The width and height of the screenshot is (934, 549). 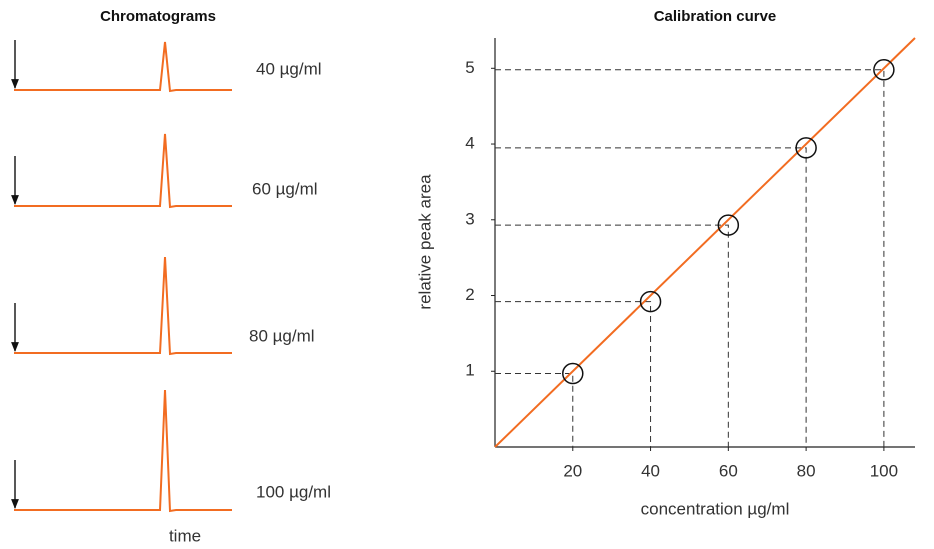 I want to click on x-tick-label: 60, so click(x=728, y=470).